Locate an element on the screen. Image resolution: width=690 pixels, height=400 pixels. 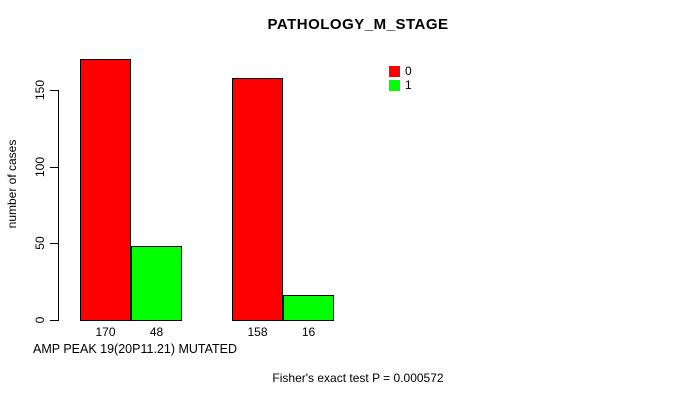
legend-item: 1 is located at coordinates (400, 85).